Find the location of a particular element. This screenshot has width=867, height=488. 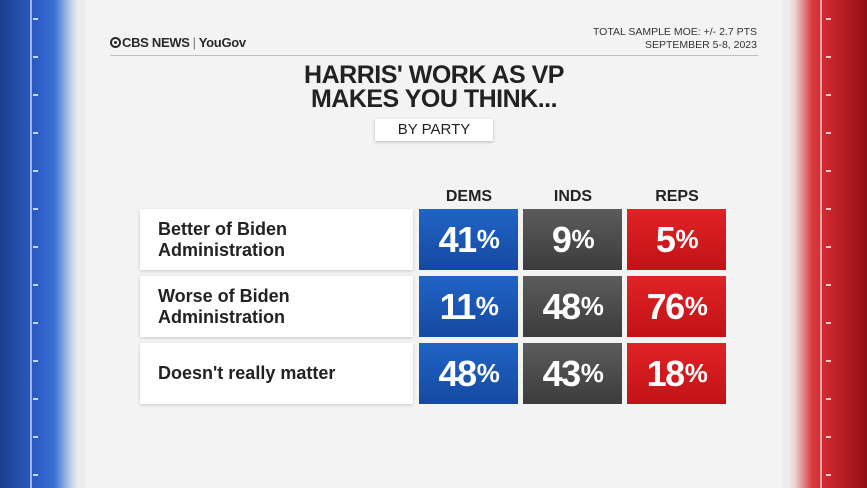

value-cell-inds: 43% is located at coordinates (572, 373).